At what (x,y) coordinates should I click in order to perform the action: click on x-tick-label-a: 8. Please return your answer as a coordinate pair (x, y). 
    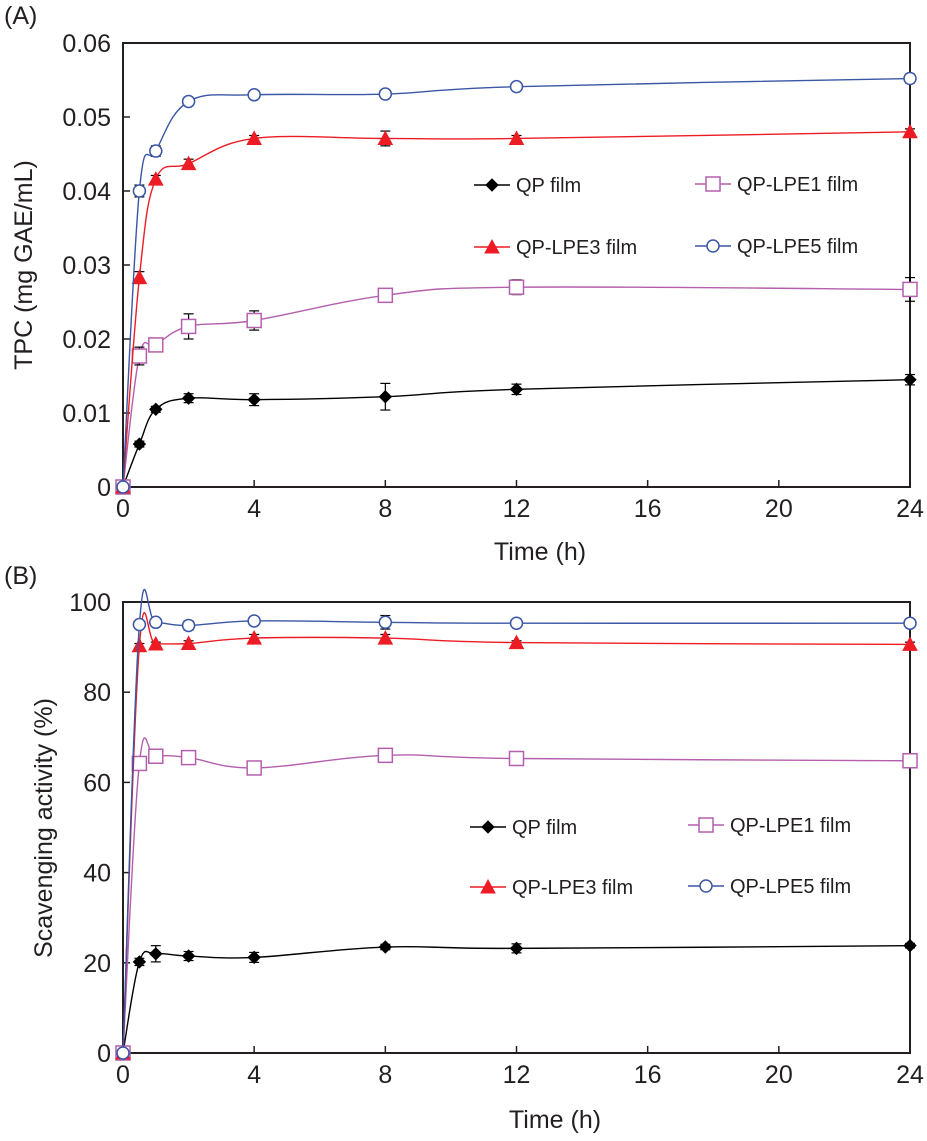
    Looking at the image, I should click on (385, 509).